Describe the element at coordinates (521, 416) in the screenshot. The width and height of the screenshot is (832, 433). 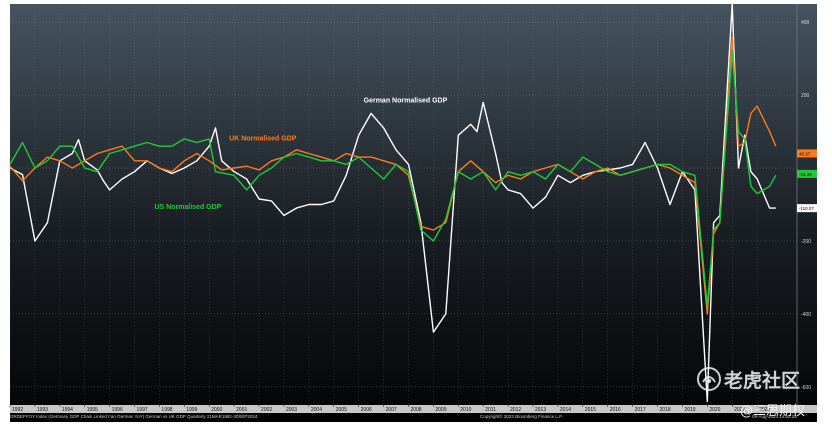
I see `footer-copyright: Copyright© 2023 Bloomberg Finance L.P.` at that location.